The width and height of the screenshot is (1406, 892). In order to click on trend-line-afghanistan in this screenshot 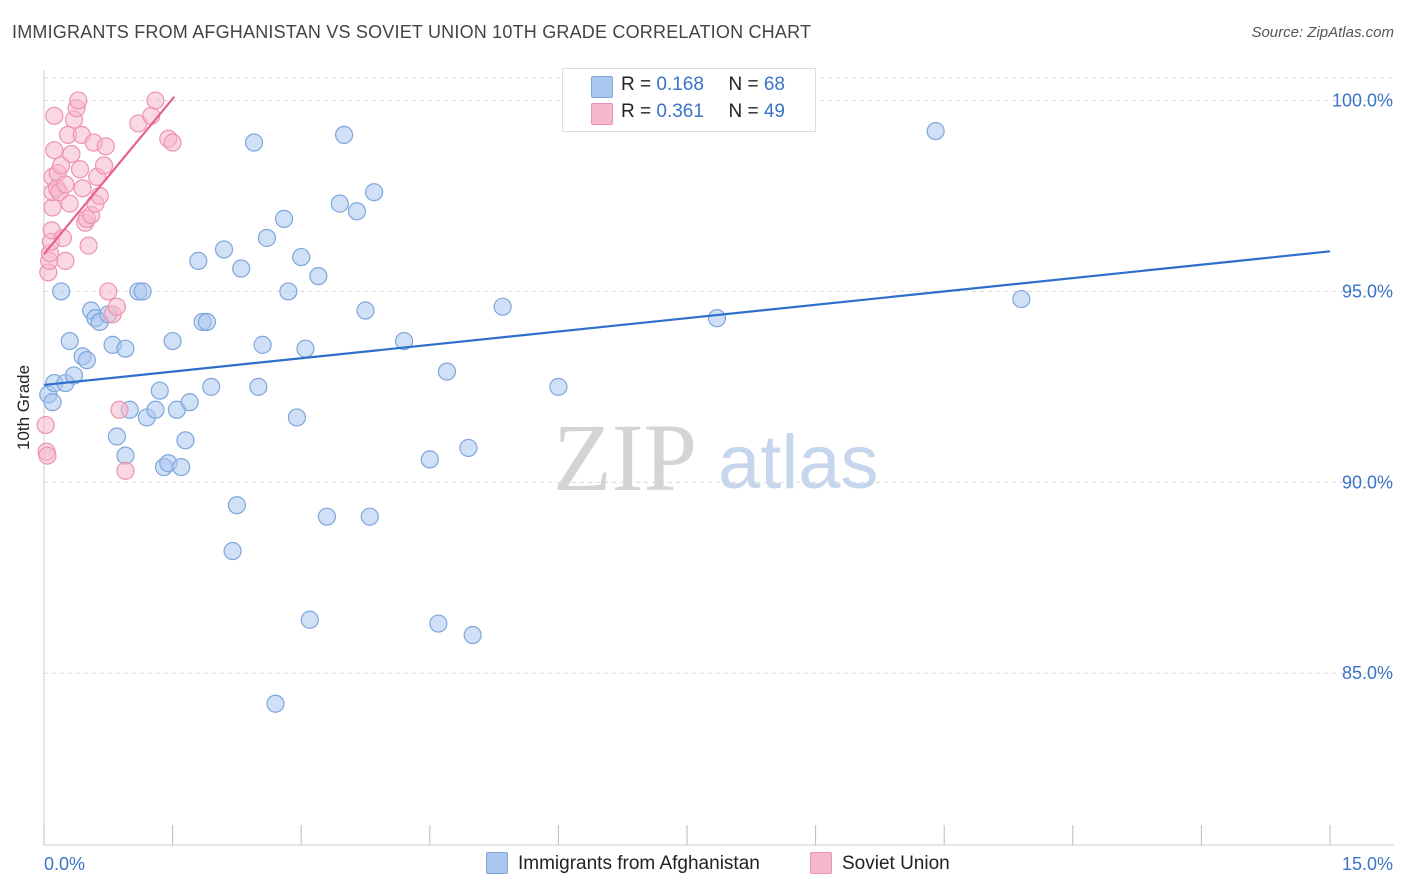, I will do `click(687, 318)`.